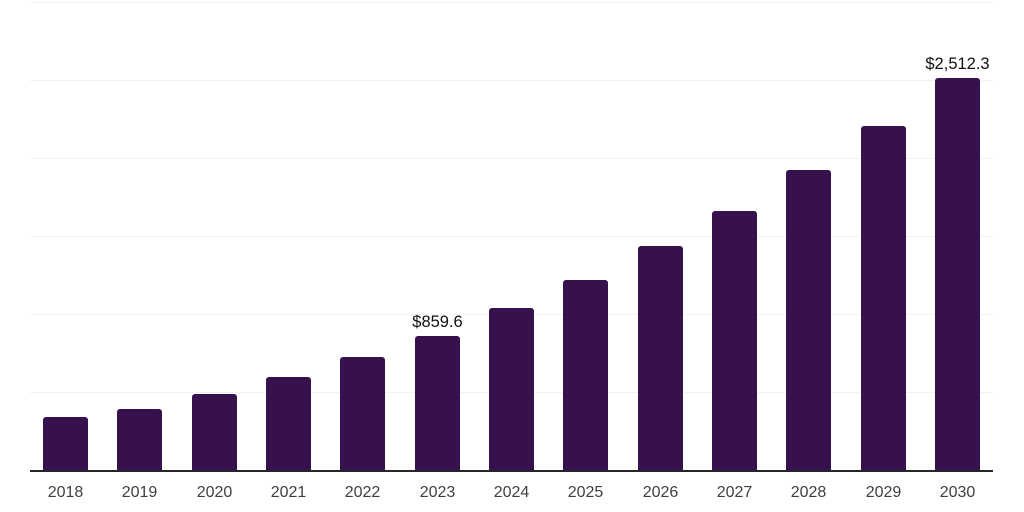 The height and width of the screenshot is (512, 1024). I want to click on bar-2022, so click(362, 413).